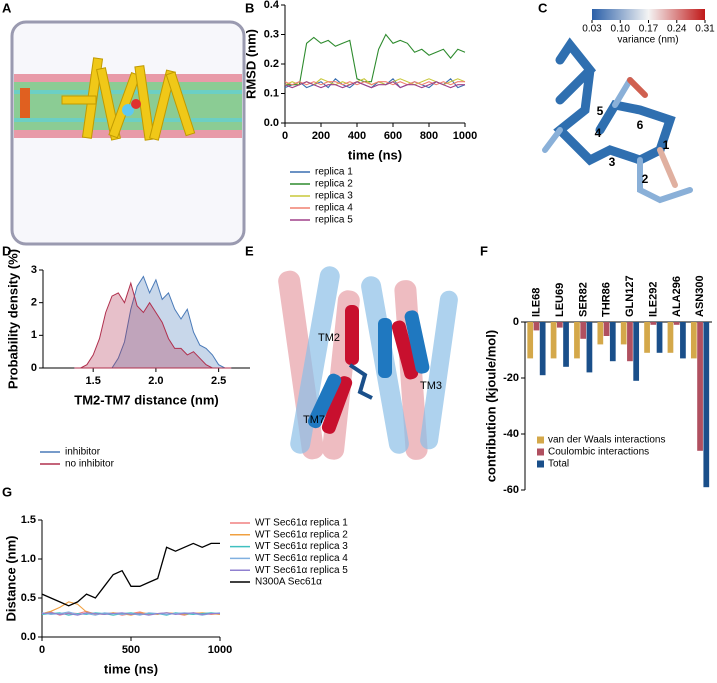  Describe the element at coordinates (583, 299) in the screenshot. I see `category-label: SER82` at that location.